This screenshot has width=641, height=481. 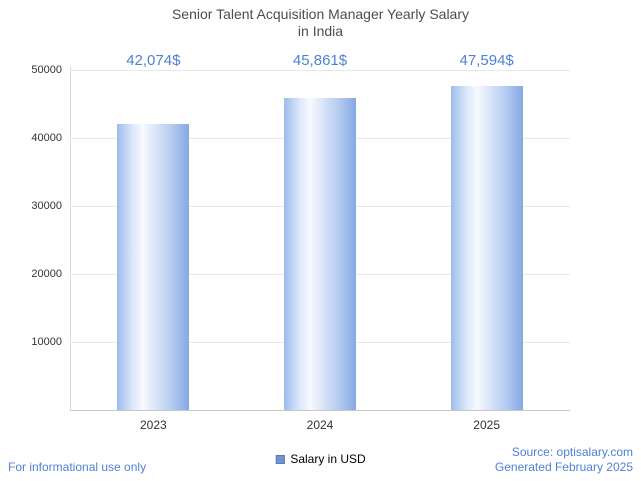 What do you see at coordinates (46, 274) in the screenshot?
I see `y-tick-label: 20000` at bounding box center [46, 274].